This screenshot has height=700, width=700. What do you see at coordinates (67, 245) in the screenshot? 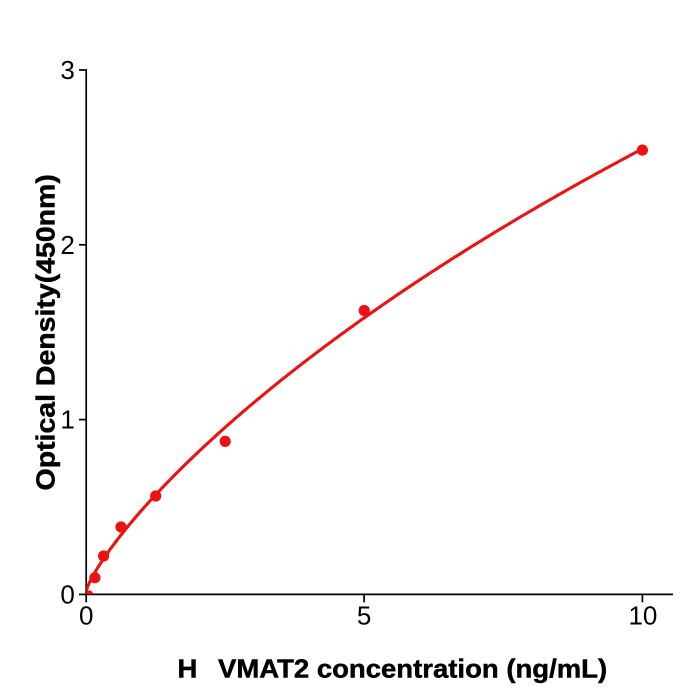
I see `svg-text: 2` at bounding box center [67, 245].